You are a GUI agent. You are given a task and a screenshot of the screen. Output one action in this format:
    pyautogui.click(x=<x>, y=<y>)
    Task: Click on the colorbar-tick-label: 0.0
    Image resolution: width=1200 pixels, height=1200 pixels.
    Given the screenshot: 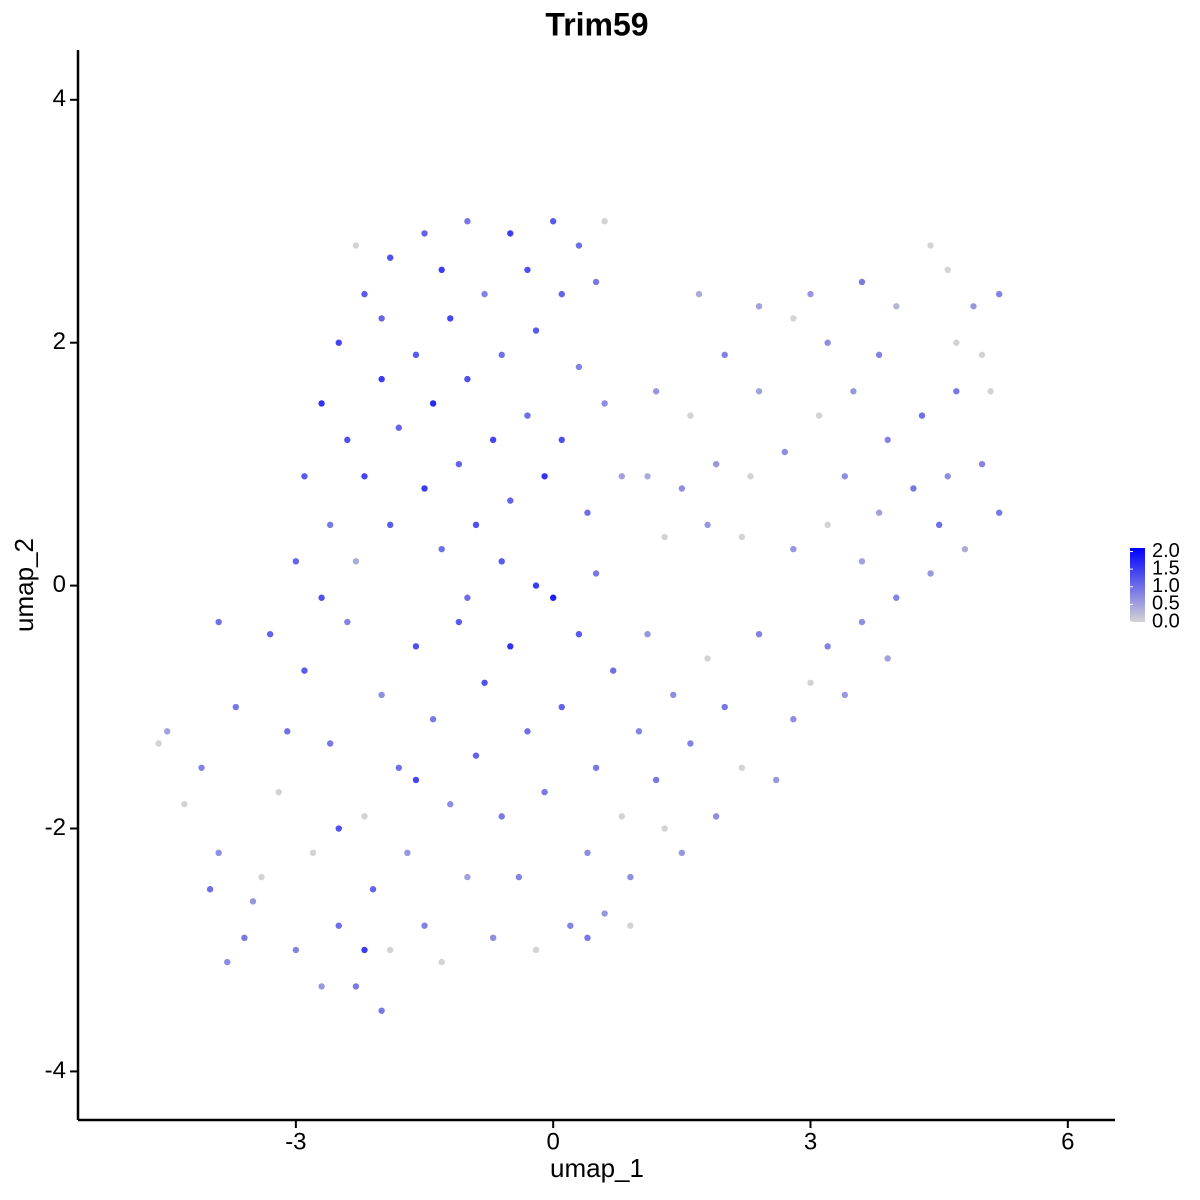 What is the action you would take?
    pyautogui.click(x=1166, y=621)
    